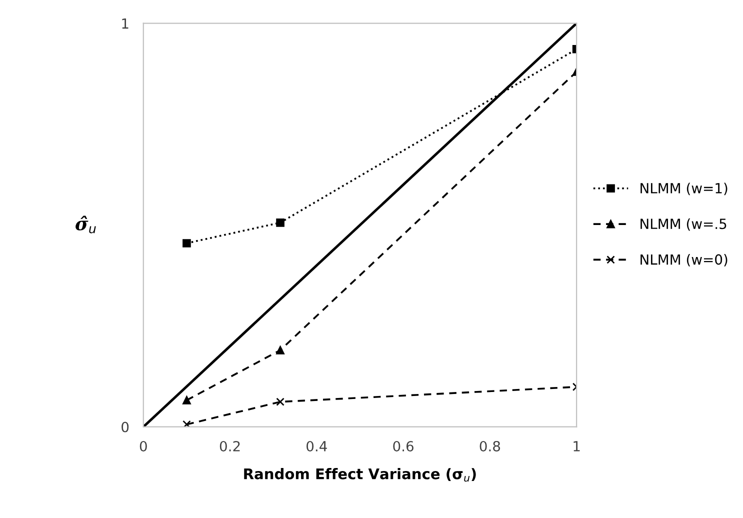  Describe the element at coordinates (86, 225) in the screenshot. I see `y-axis-title: σ̂$_{u}$` at that location.